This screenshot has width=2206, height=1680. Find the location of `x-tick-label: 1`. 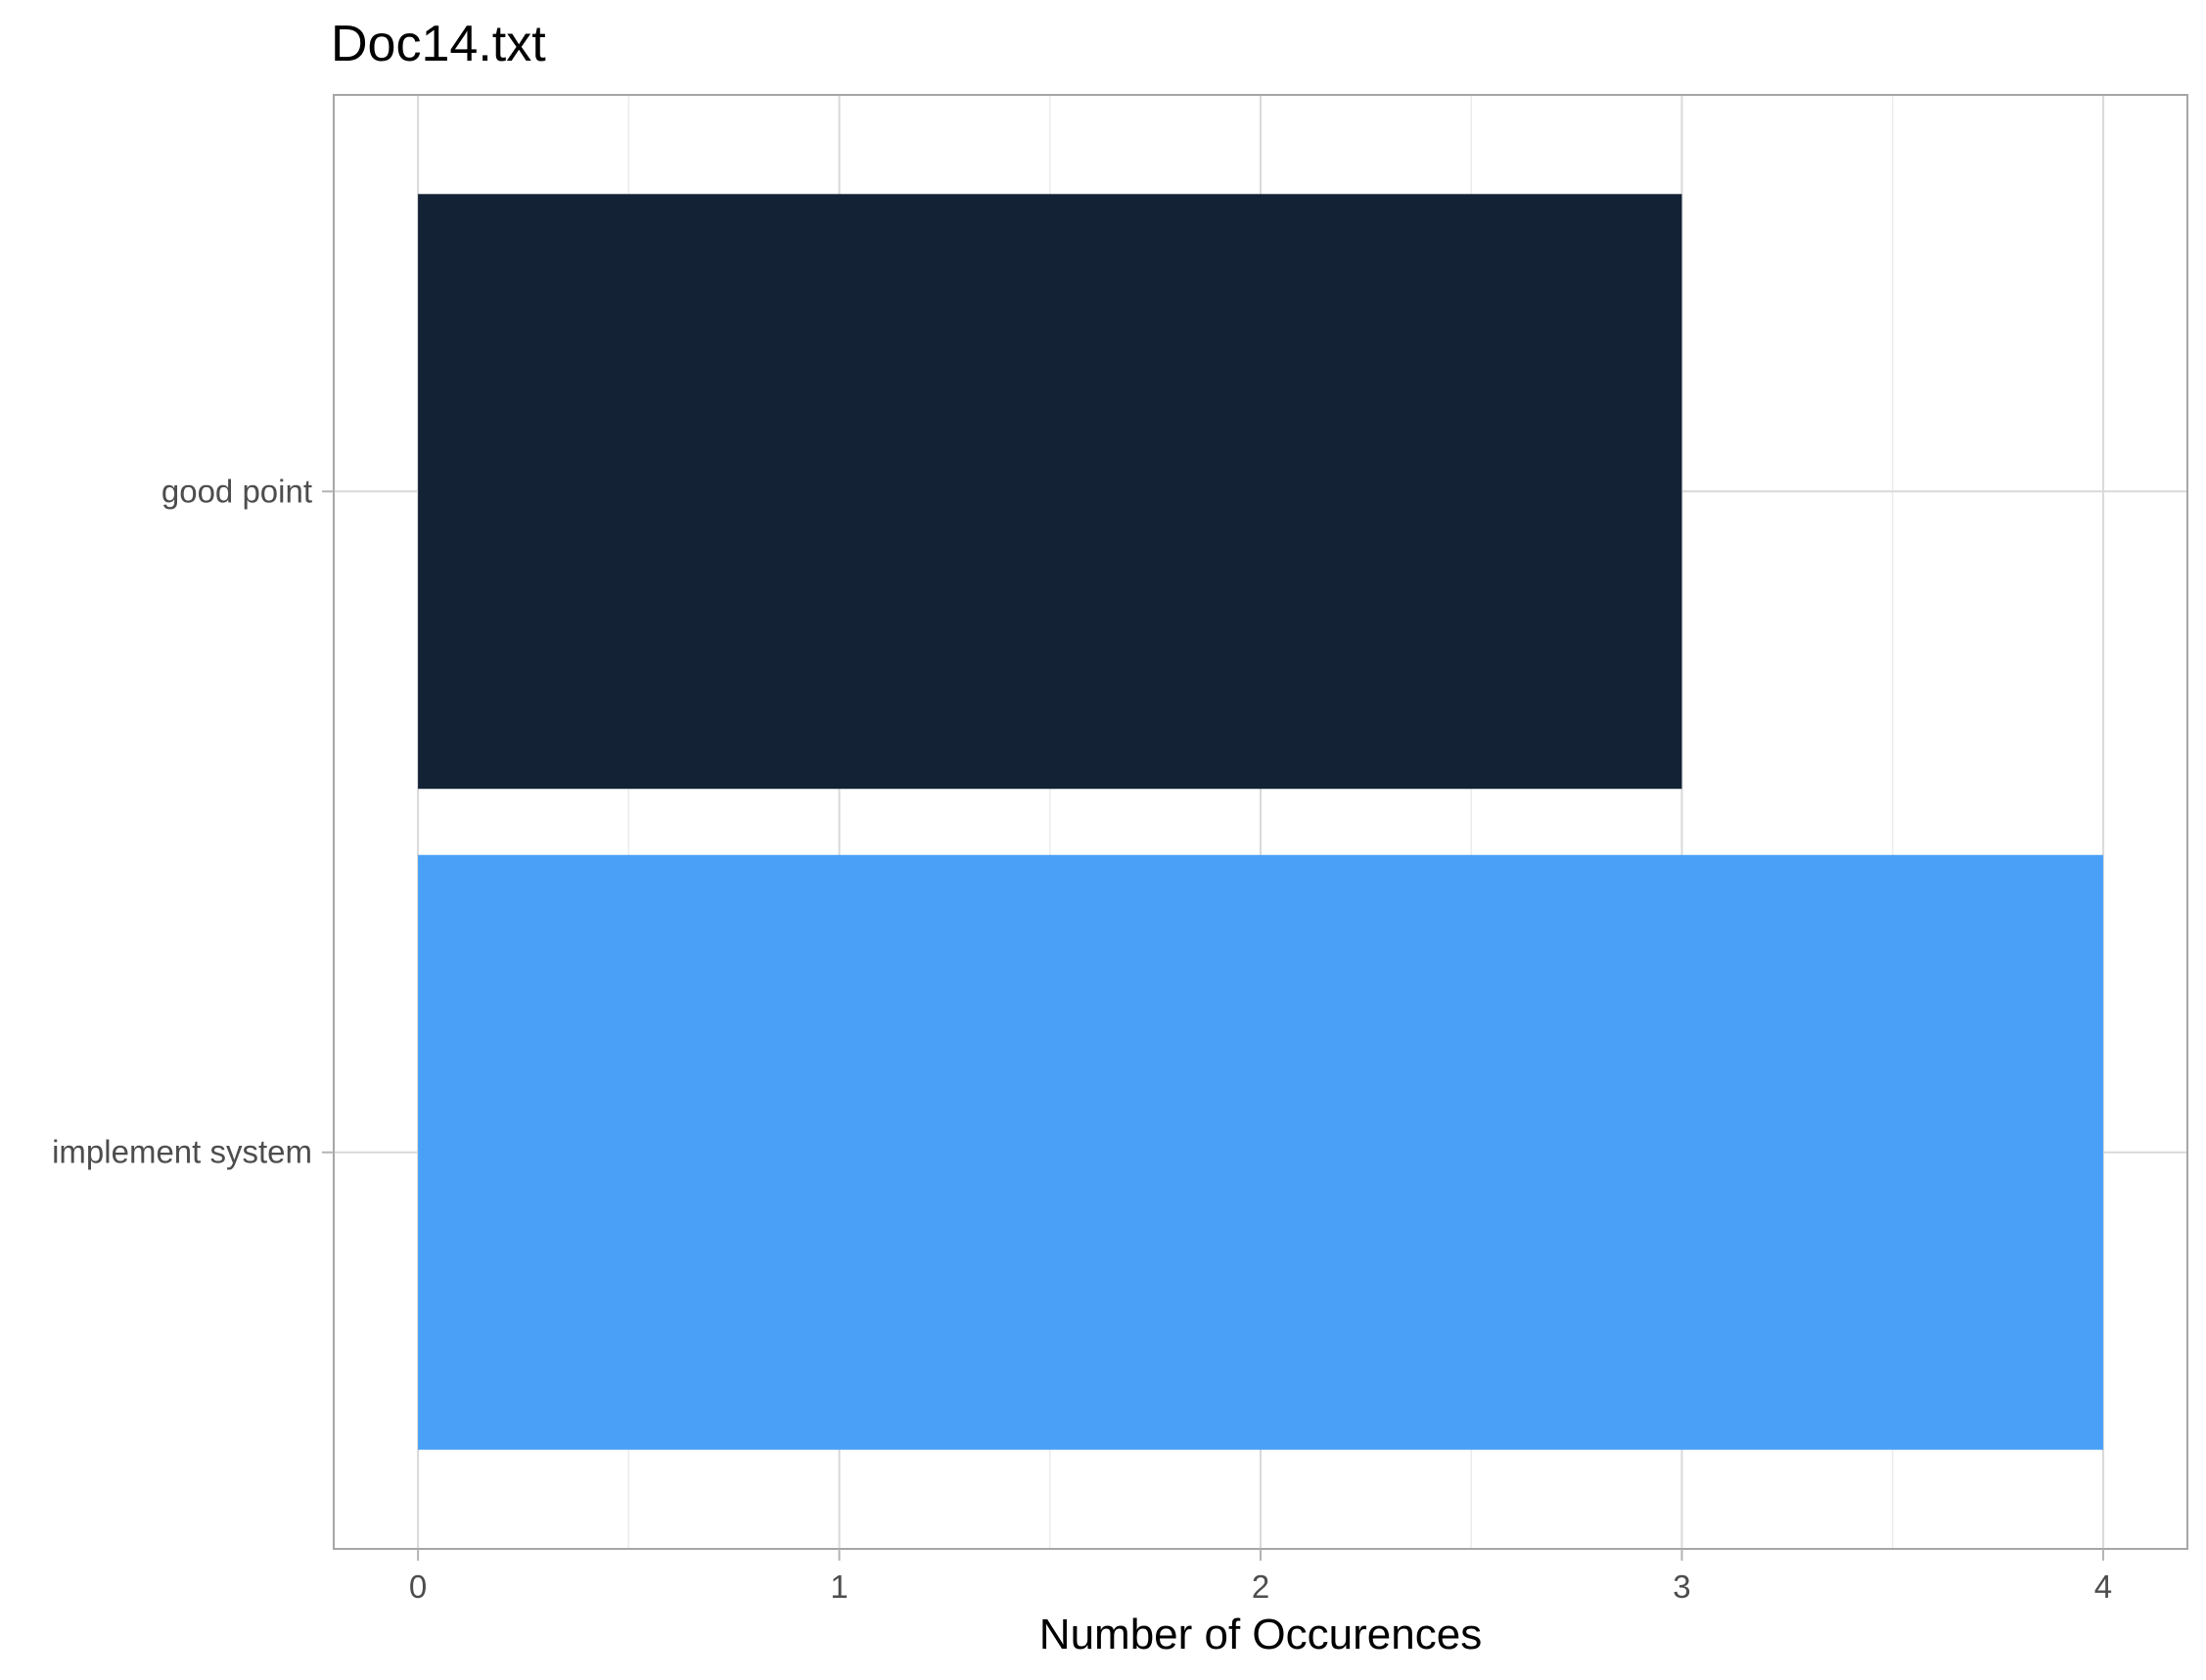

x-tick-label: 1 is located at coordinates (839, 1586).